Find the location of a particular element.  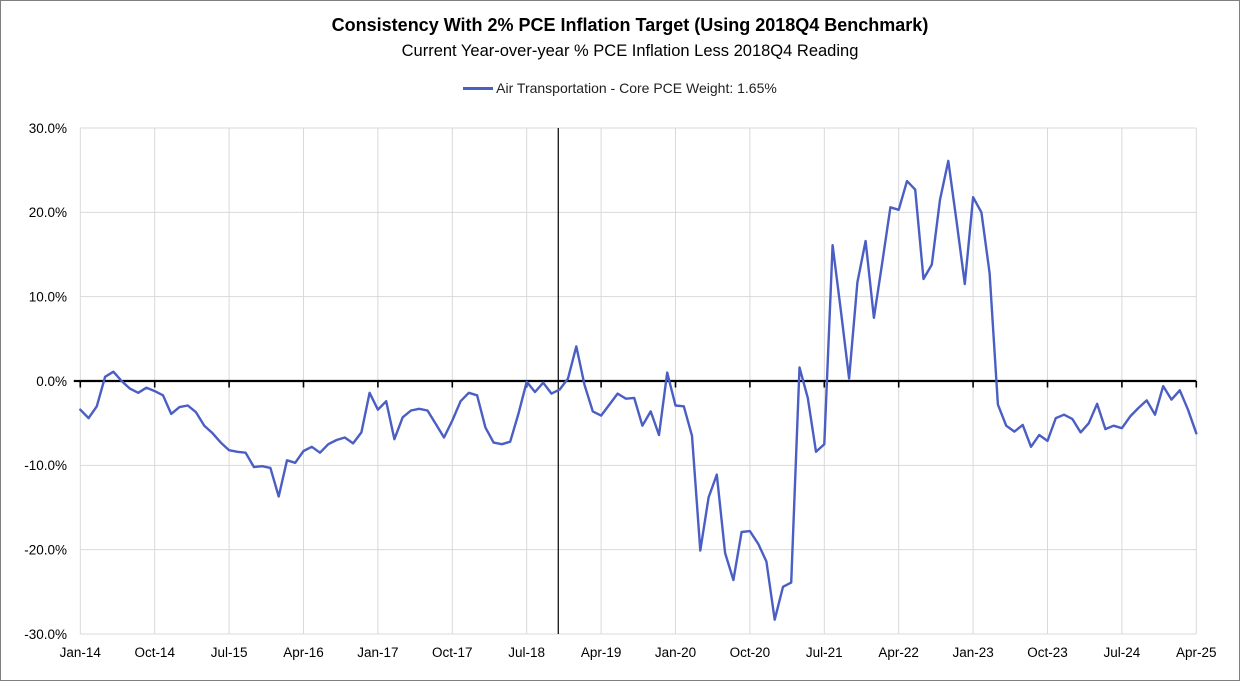

x-tick-label: Apr-16 is located at coordinates (303, 652).